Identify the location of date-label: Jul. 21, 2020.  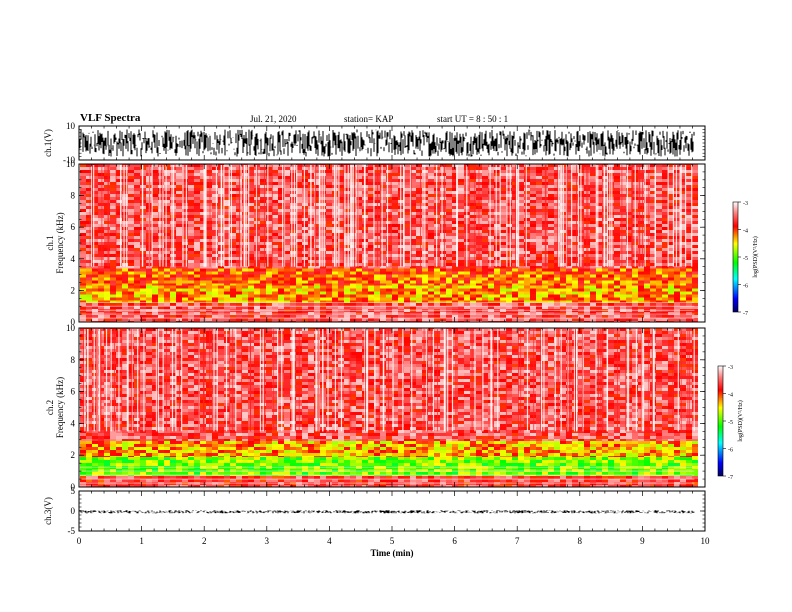
(273, 119).